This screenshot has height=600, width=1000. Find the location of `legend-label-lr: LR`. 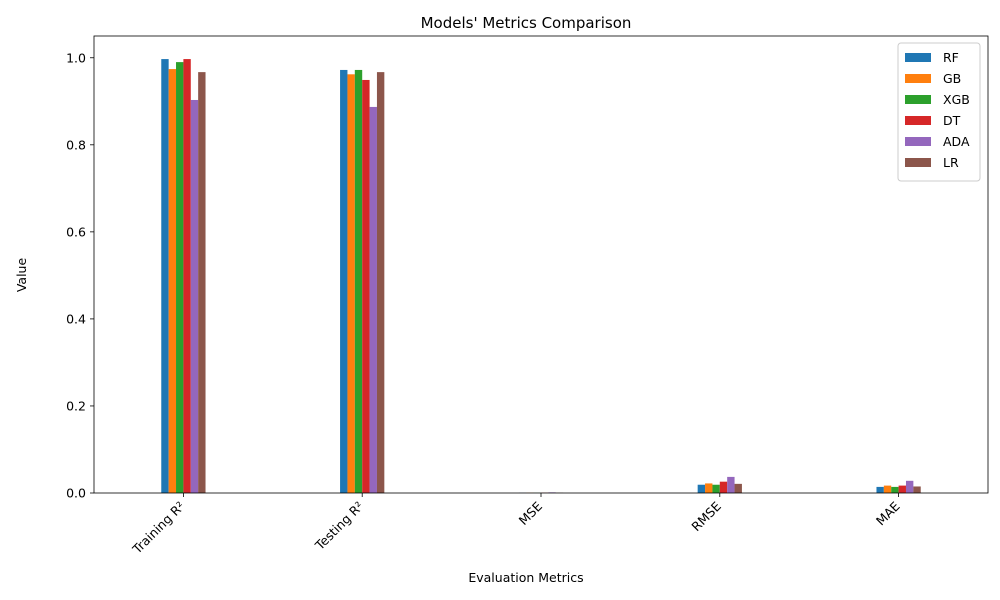

legend-label-lr: LR is located at coordinates (951, 162).